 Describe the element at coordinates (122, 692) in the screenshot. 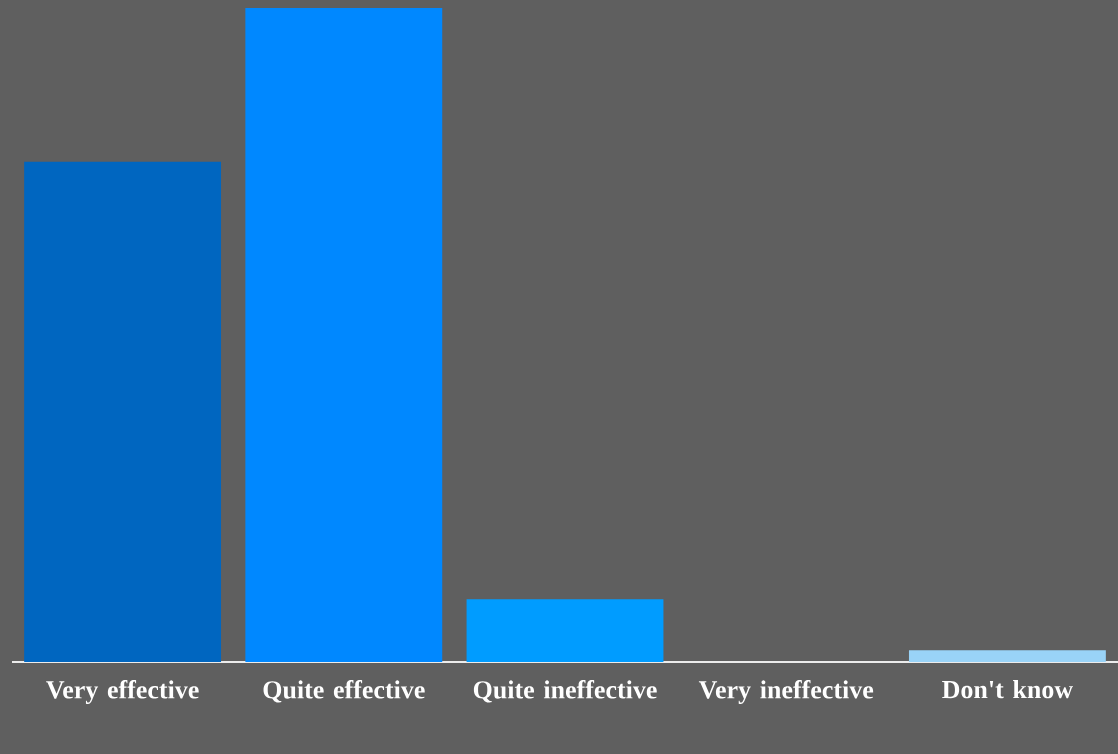

I see `x-tick-label: Very effective` at that location.